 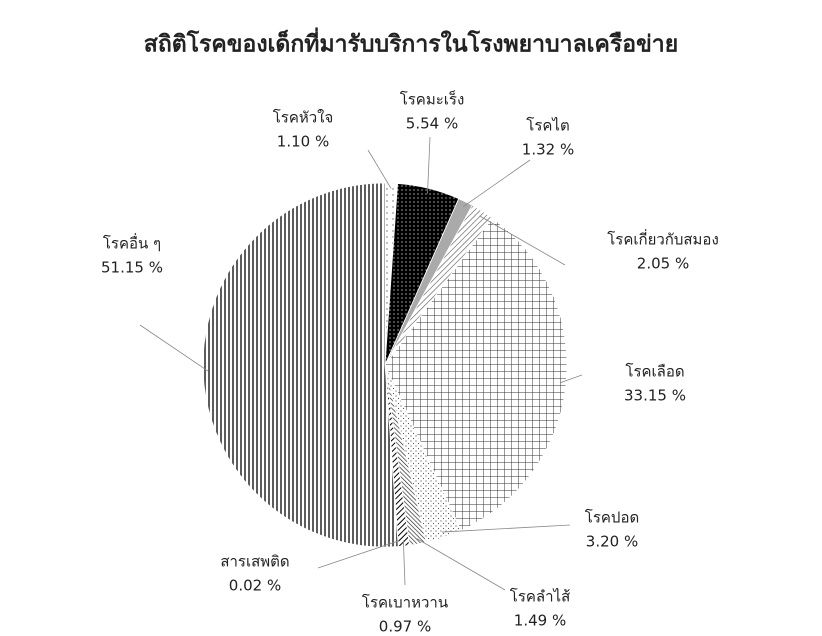 I want to click on slice-label: โรคลำไส้, so click(x=540, y=597).